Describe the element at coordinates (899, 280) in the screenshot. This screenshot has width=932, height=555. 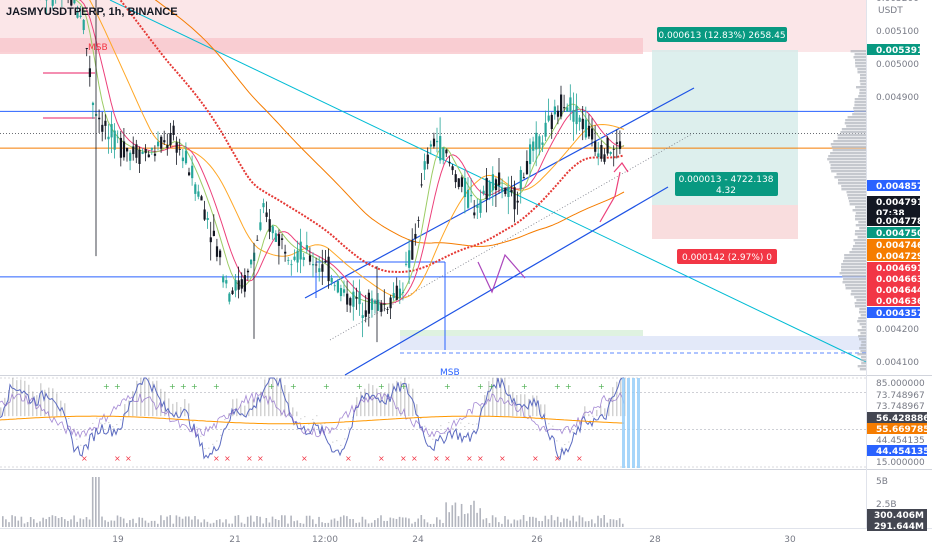
I see `price-level-text: 0.004663` at that location.